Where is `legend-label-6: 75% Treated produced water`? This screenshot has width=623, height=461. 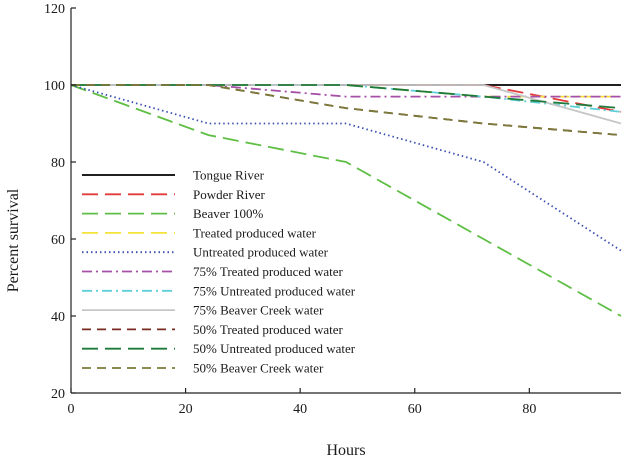
legend-label-6: 75% Treated produced water is located at coordinates (268, 271).